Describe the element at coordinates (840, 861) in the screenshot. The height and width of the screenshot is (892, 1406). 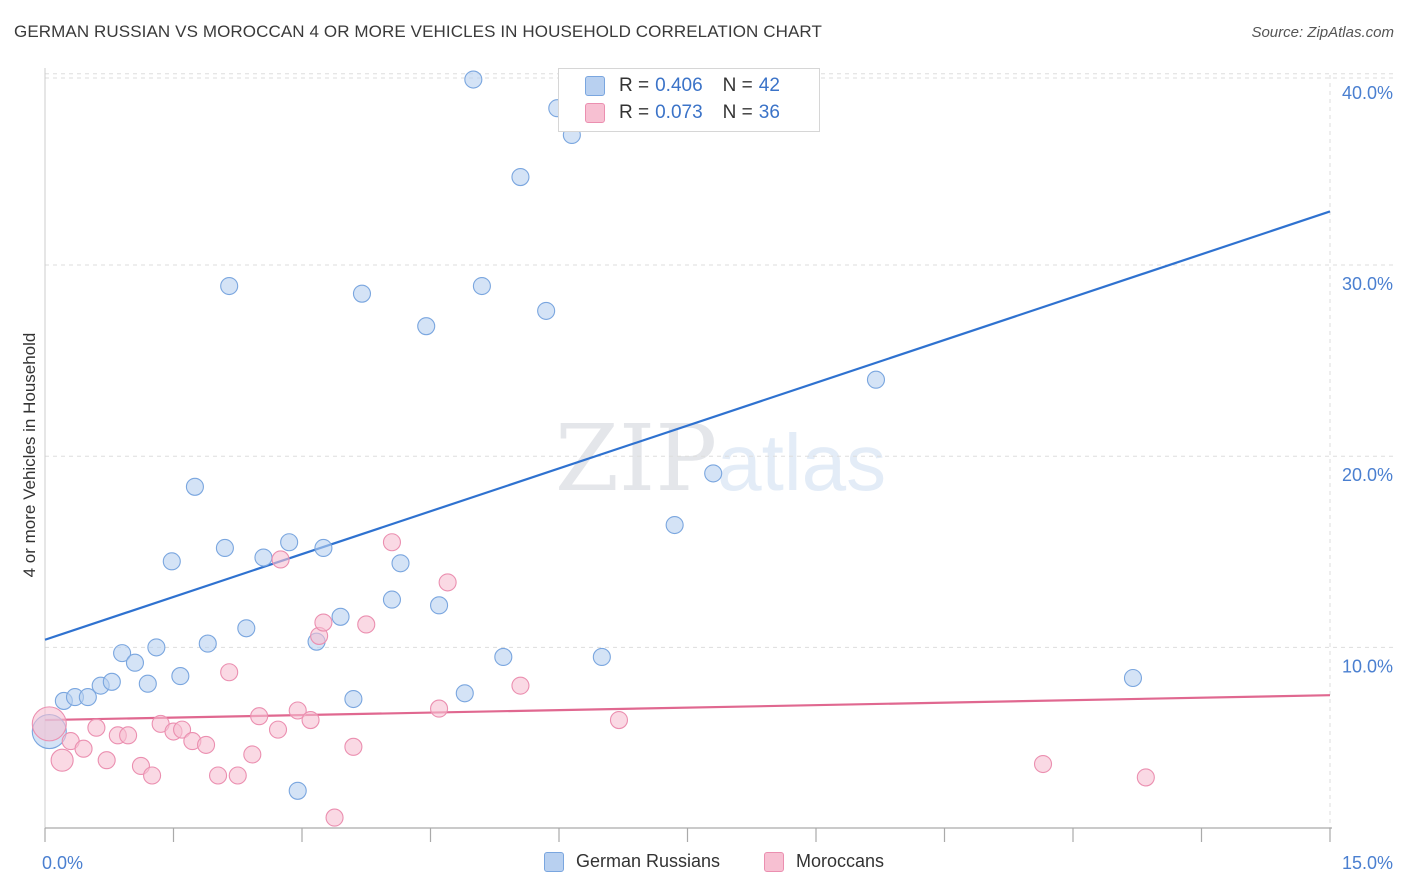
I see `legend-label-moroccans: Moroccans` at that location.